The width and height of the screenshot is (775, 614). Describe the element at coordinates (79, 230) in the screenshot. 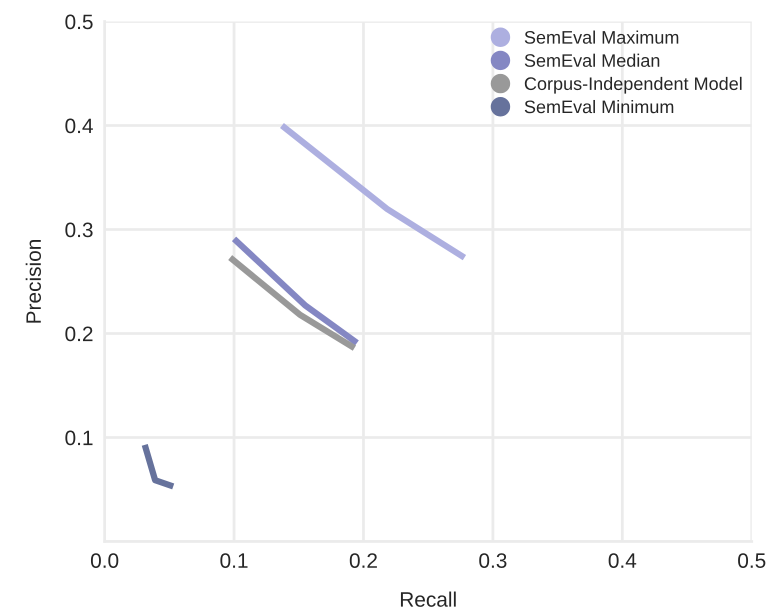

I see `y-tick-label: 0.3` at that location.